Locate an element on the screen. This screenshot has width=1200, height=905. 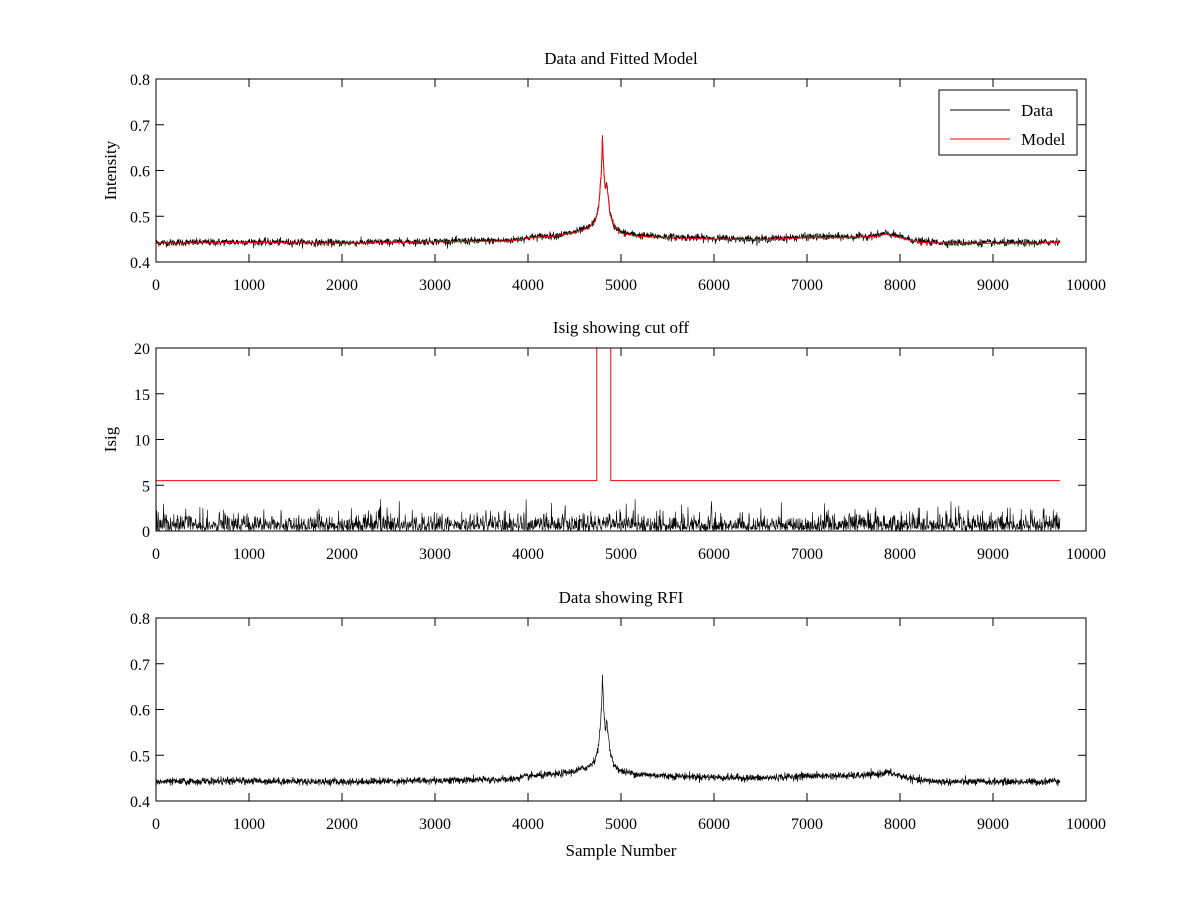
panel-1-xtick-label: 1000 is located at coordinates (249, 285).